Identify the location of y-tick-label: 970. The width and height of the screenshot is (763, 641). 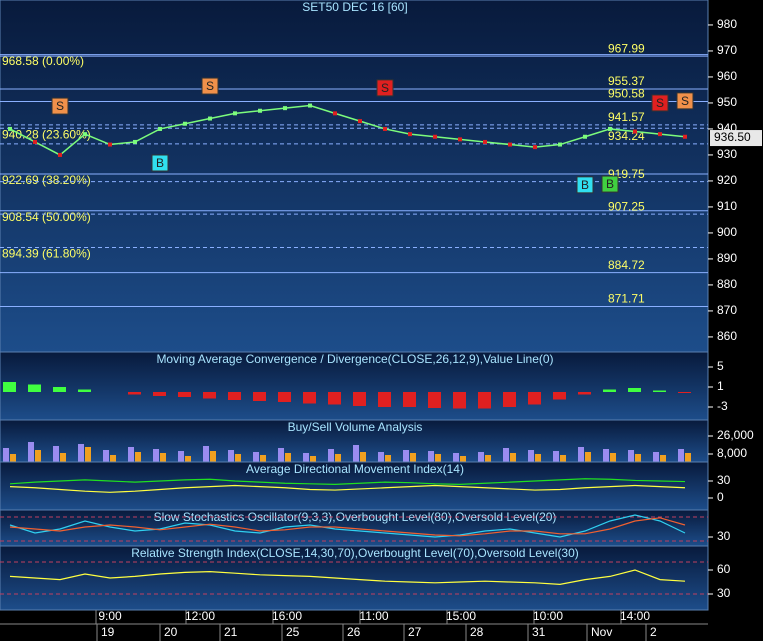
(727, 50).